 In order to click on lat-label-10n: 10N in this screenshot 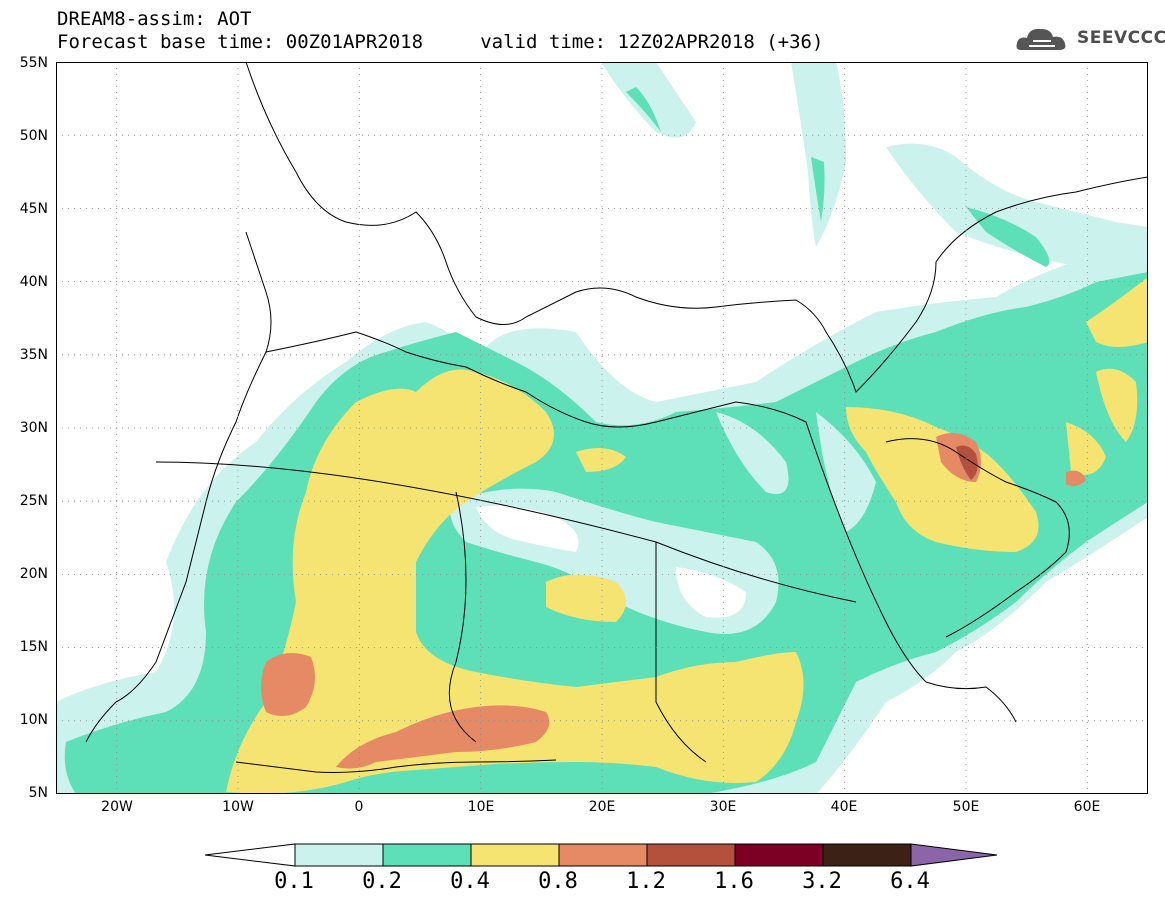, I will do `click(33, 720)`.